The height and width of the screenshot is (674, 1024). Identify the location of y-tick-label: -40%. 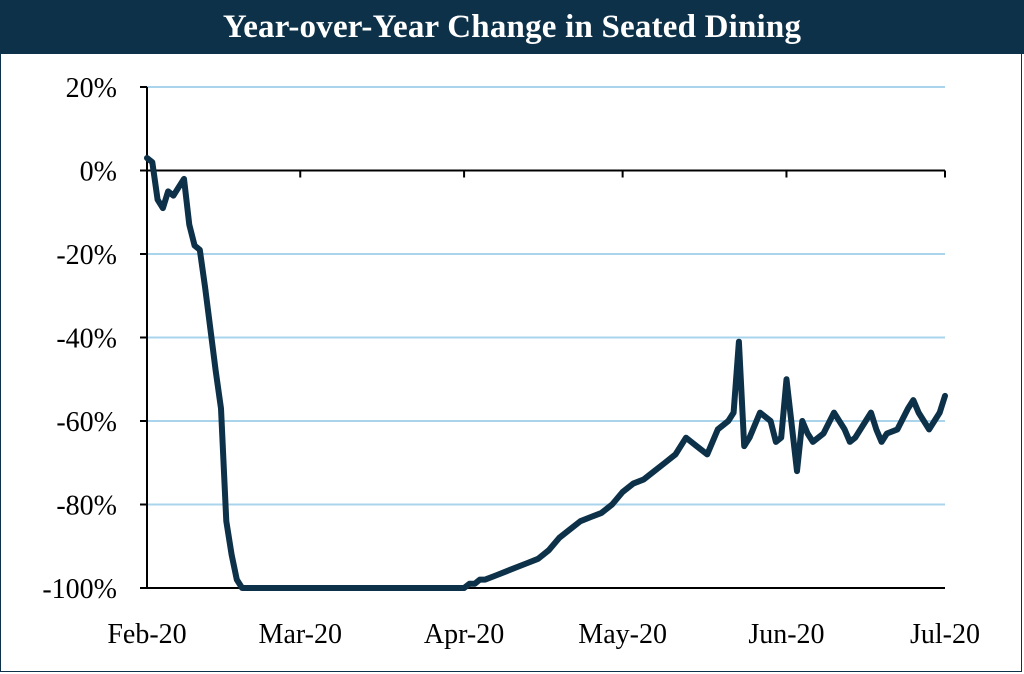
(86, 339).